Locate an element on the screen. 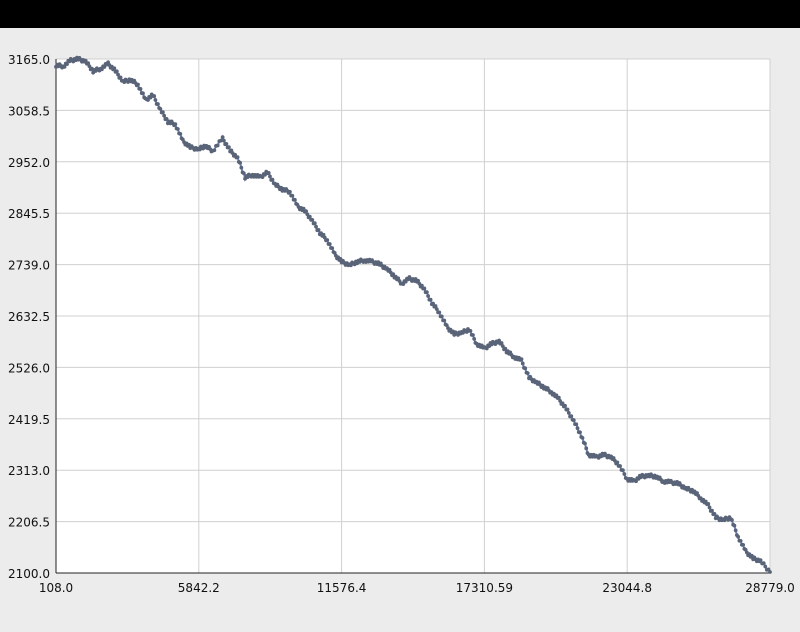  y-tick-label: 2419.5 is located at coordinates (29, 420).